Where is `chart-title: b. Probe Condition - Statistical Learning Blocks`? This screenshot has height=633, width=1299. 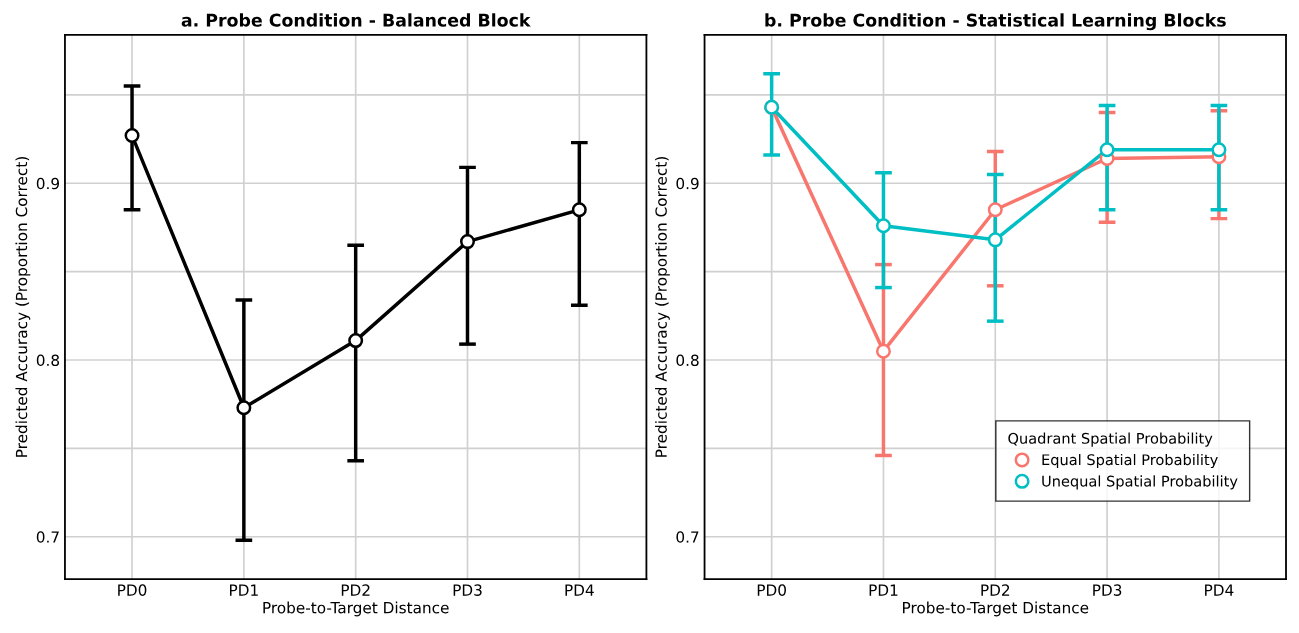
chart-title: b. Probe Condition - Statistical Learning Blocks is located at coordinates (995, 22).